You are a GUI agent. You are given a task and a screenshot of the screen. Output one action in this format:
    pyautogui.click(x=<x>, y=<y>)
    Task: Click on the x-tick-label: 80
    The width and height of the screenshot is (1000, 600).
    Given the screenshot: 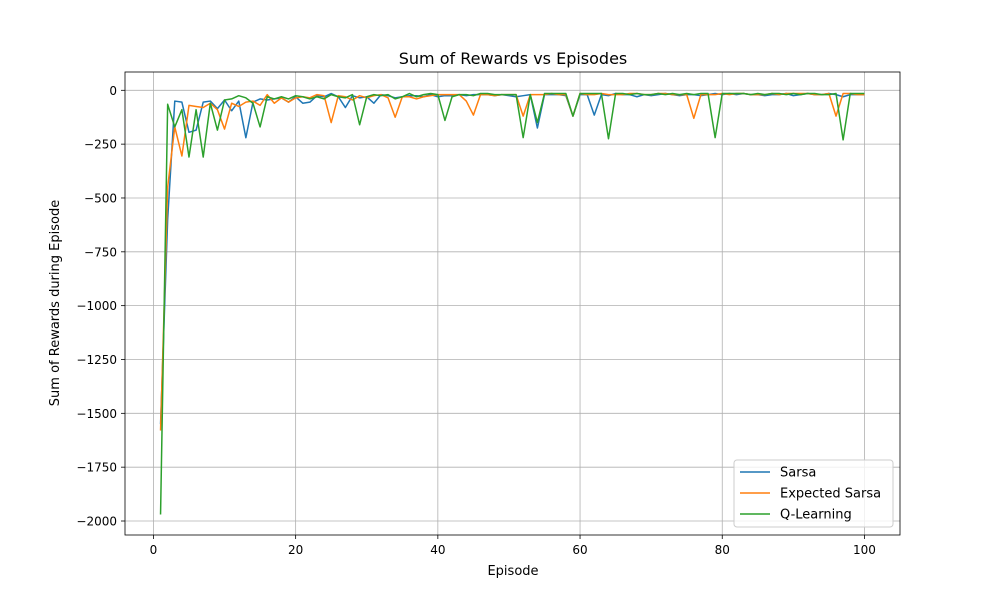 What is the action you would take?
    pyautogui.click(x=722, y=550)
    